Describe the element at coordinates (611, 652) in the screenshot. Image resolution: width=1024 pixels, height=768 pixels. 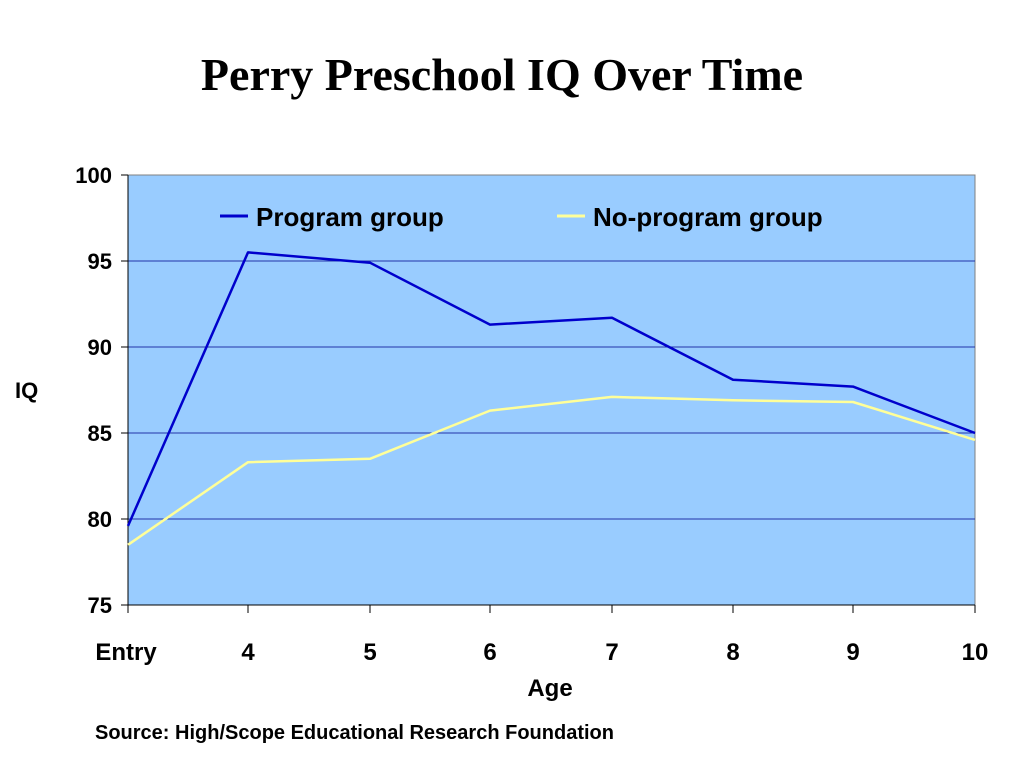
I see `x-tick-label: 7` at that location.